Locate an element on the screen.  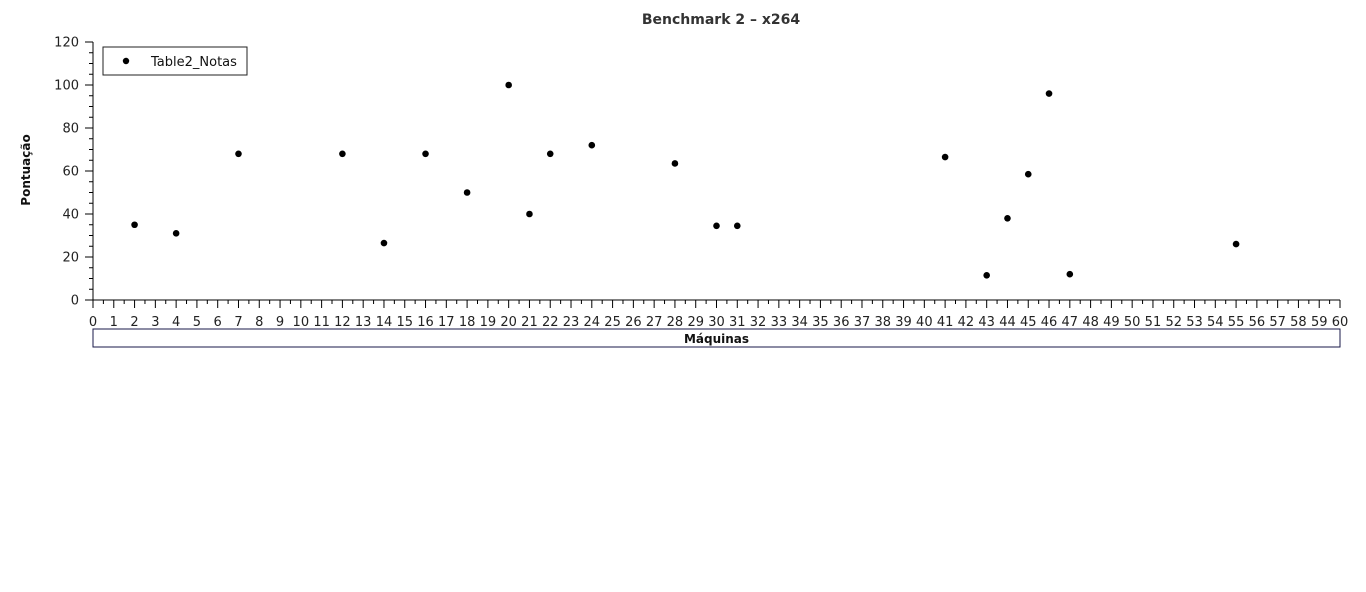
x-axis-title-box is located at coordinates (716, 338).